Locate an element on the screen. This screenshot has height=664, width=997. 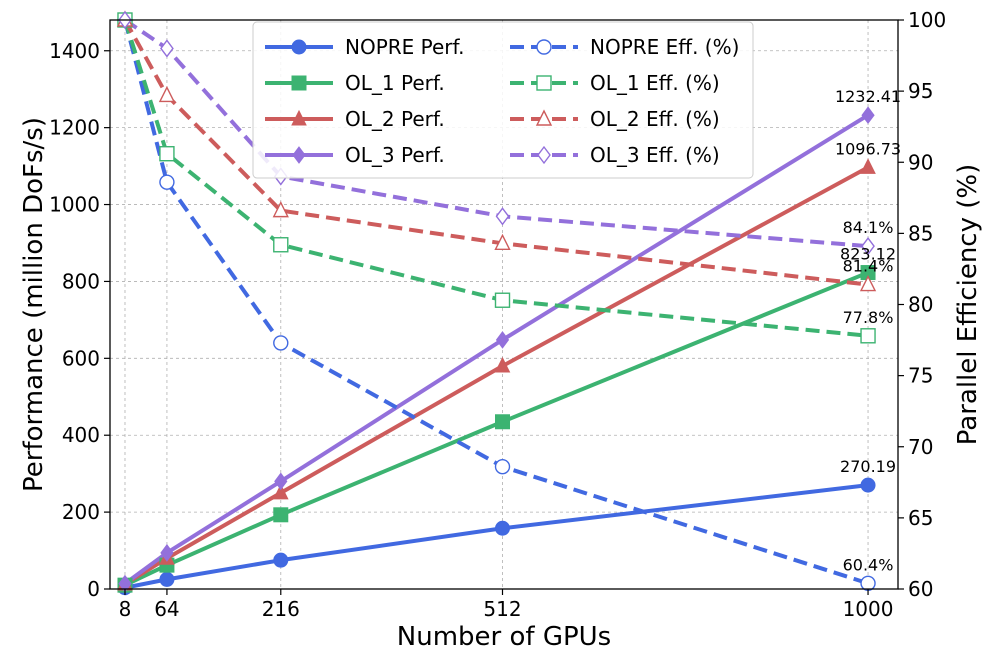
legend-label: NOPRE Perf. is located at coordinates (404, 47).